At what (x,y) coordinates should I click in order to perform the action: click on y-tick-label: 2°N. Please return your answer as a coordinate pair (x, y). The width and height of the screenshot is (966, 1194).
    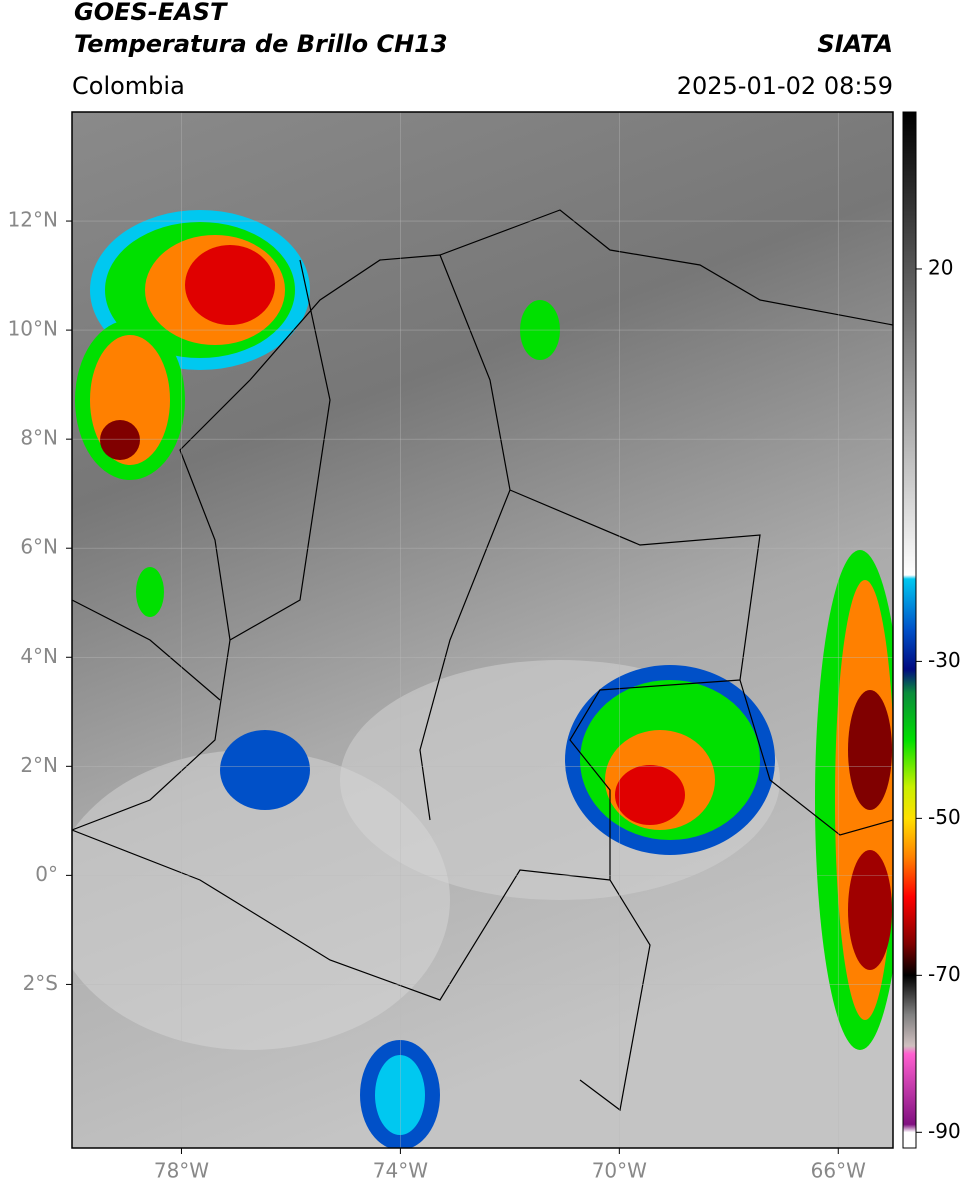
    Looking at the image, I should click on (39, 765).